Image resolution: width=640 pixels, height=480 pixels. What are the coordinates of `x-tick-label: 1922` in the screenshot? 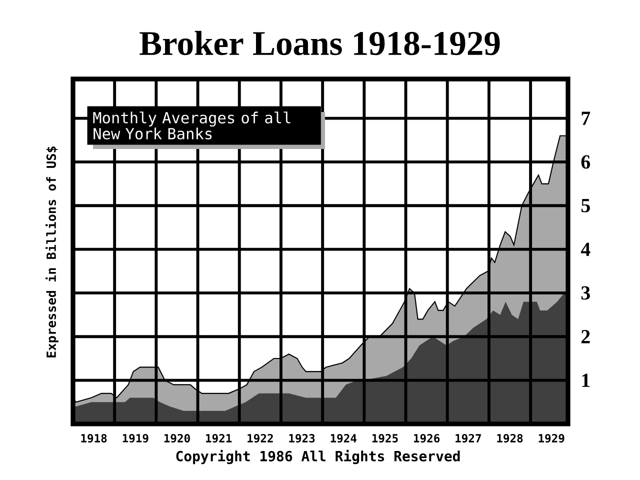 It's located at (260, 438).